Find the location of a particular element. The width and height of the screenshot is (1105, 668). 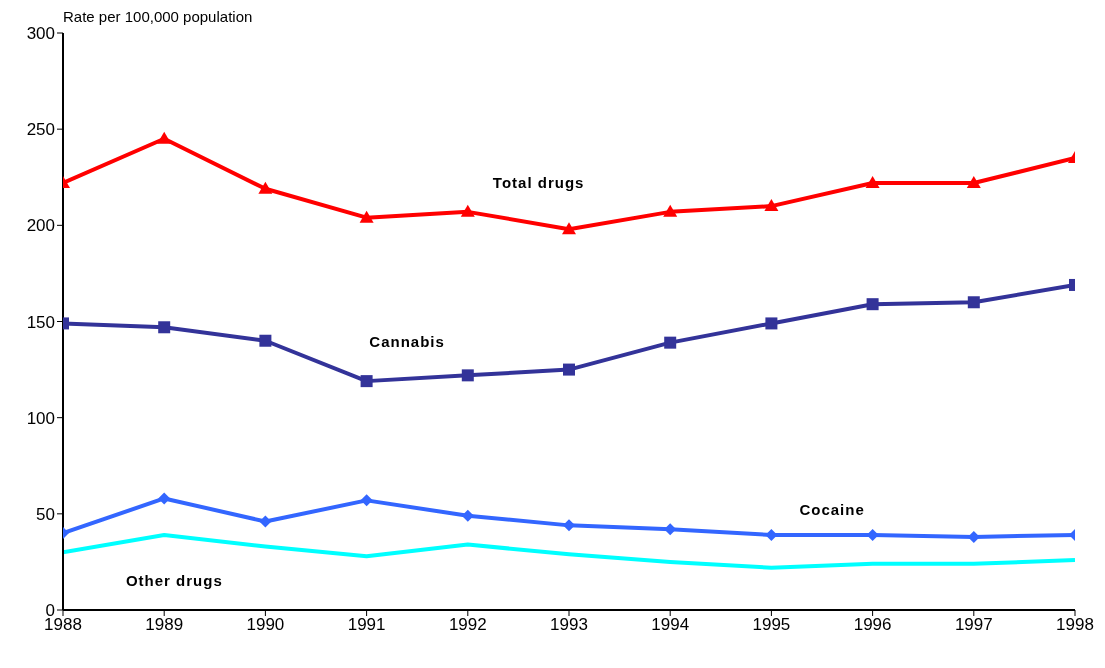

y-tick-label: 300 is located at coordinates (40, 34).